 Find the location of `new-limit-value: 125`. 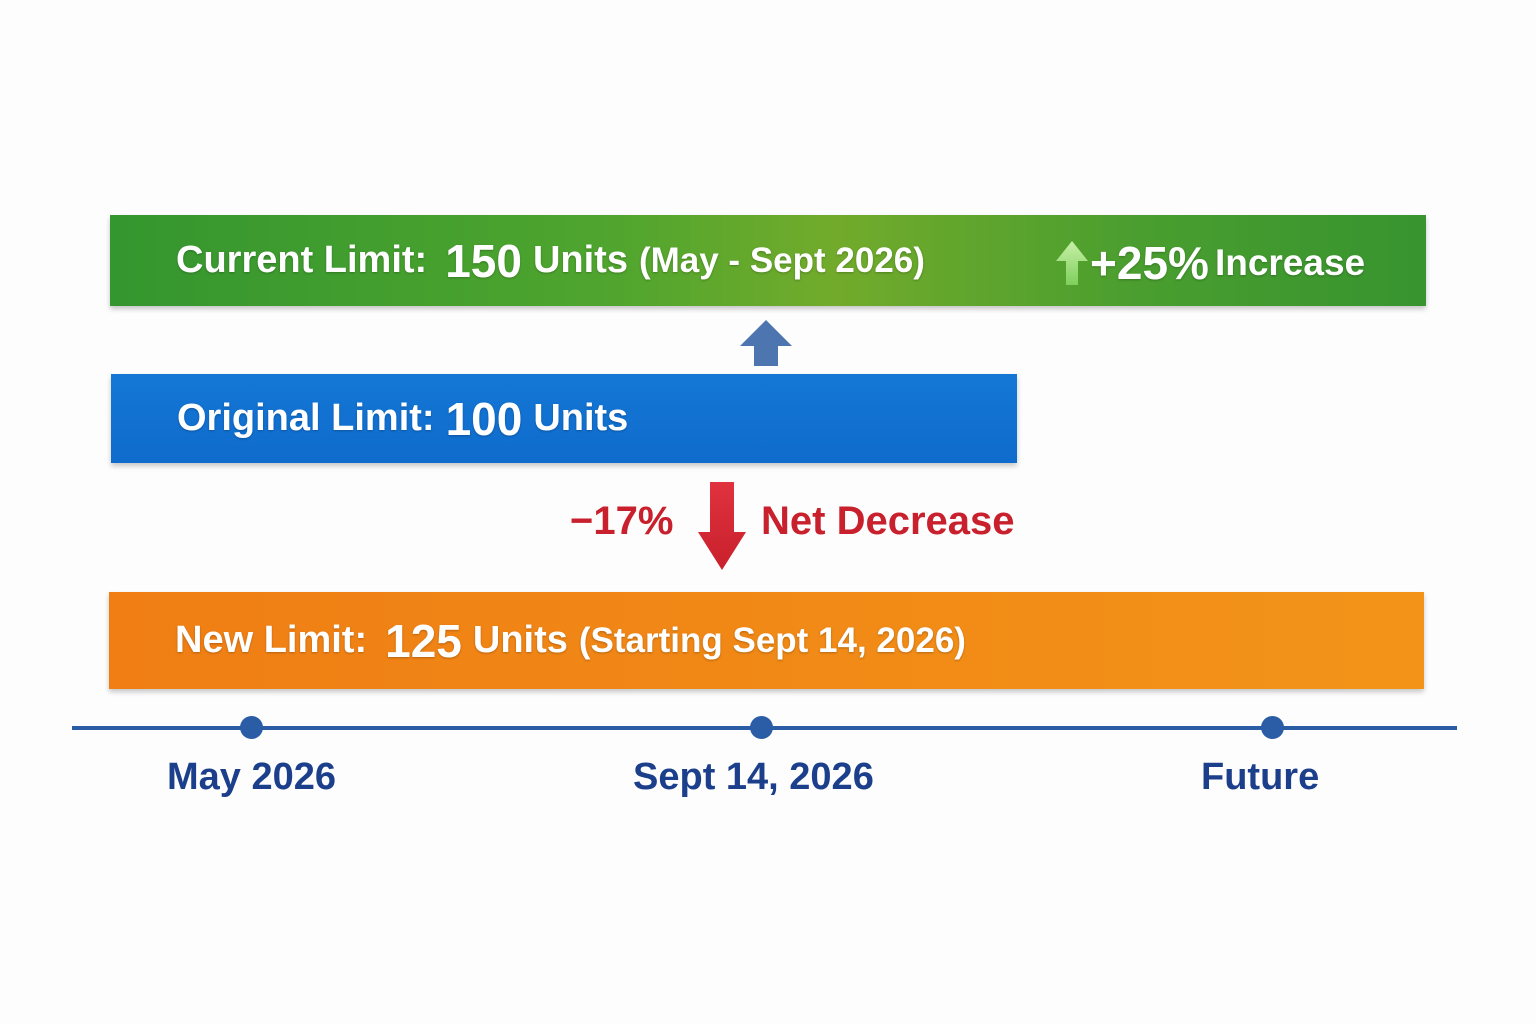

new-limit-value: 125 is located at coordinates (423, 640).